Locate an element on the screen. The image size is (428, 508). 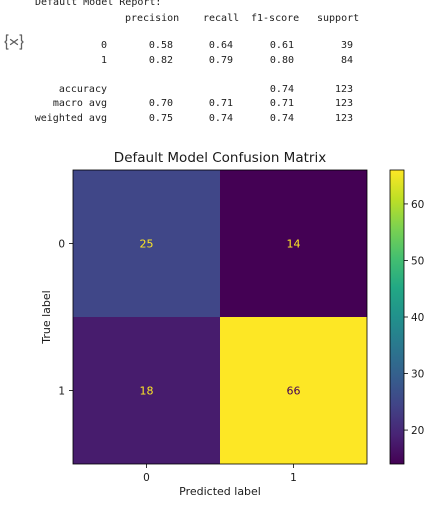
report-cell-recall: 0.71 is located at coordinates (209, 104).